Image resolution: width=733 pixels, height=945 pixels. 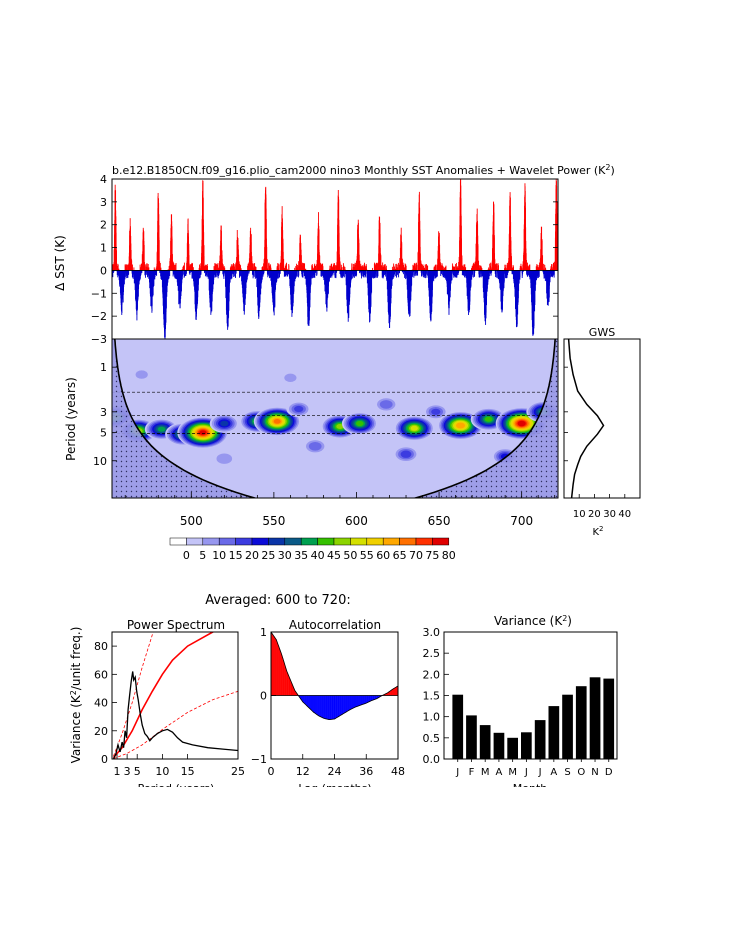 What do you see at coordinates (439, 521) in the screenshot?
I see `wavelet-xtick-label: 650` at bounding box center [439, 521].